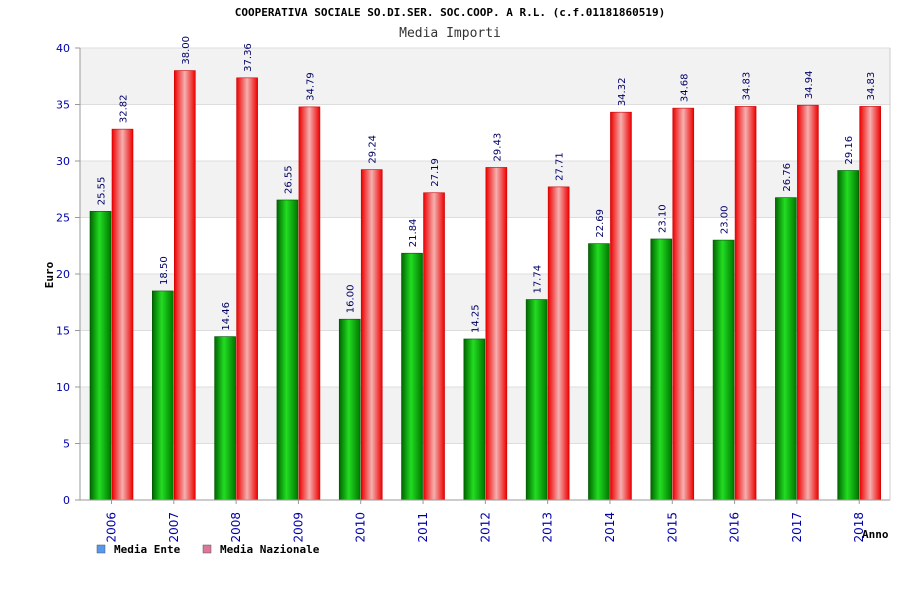  Describe the element at coordinates (859, 527) in the screenshot. I see `x-tick-label-2018: 2018` at that location.